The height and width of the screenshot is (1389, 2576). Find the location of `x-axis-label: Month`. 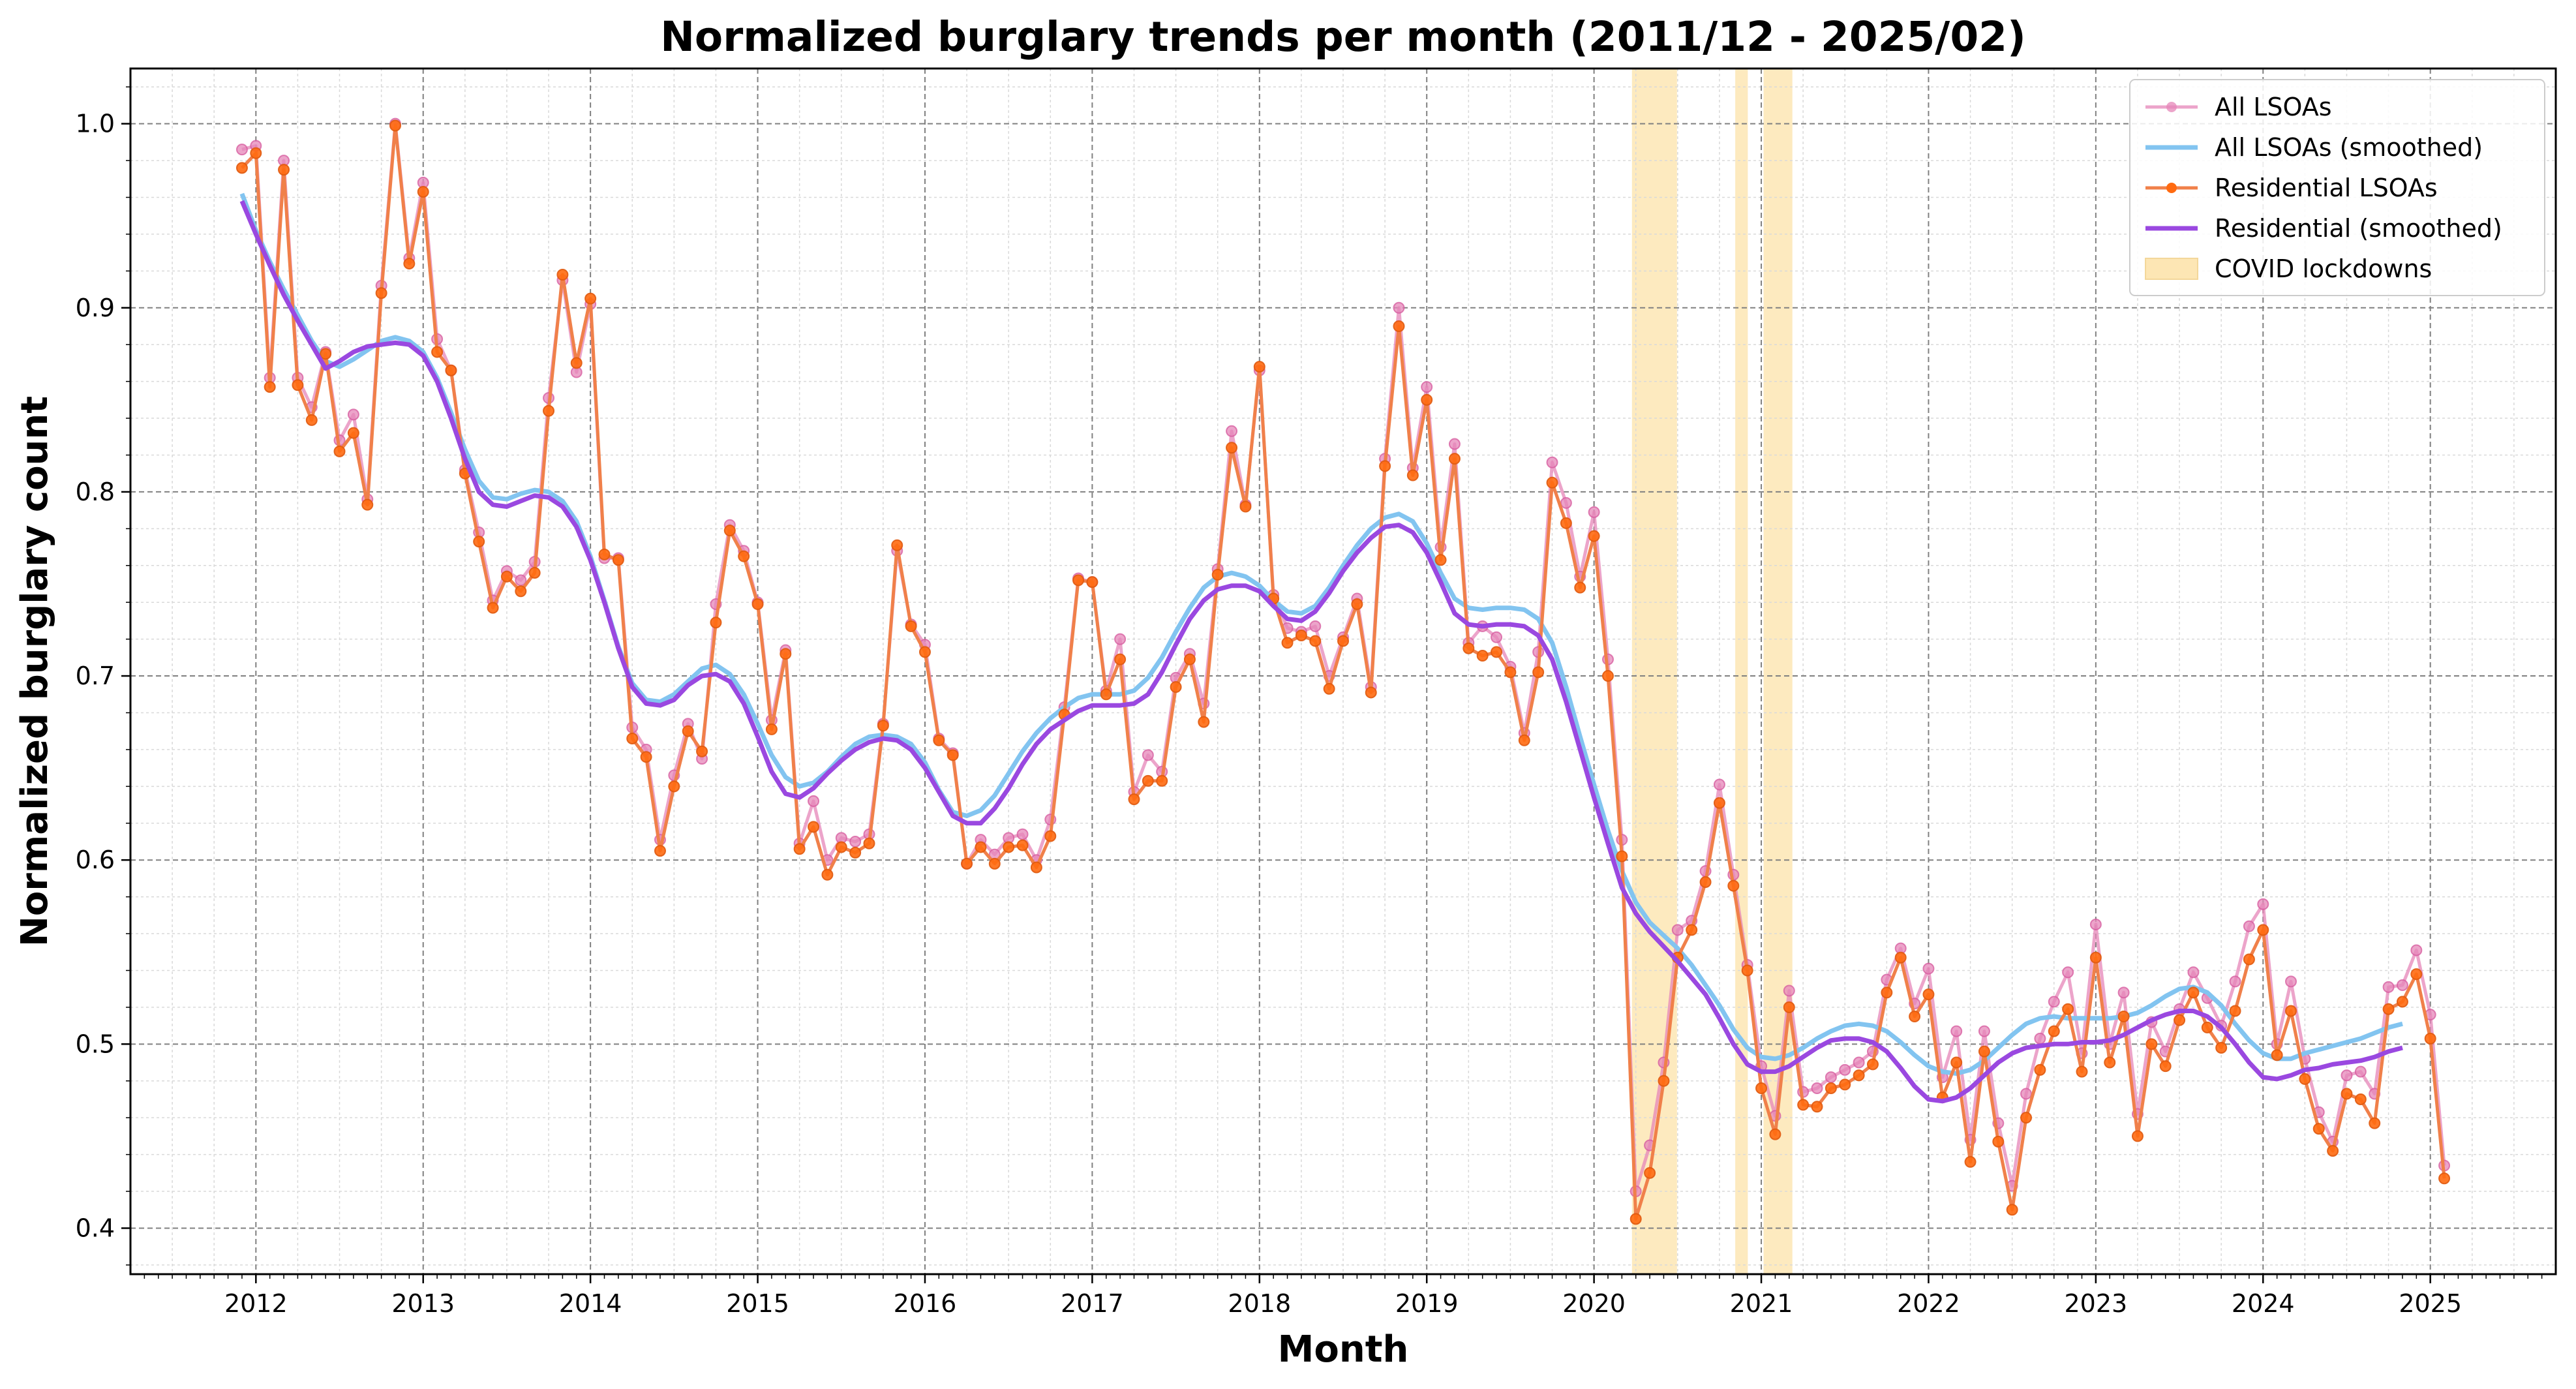

x-axis-label: Month is located at coordinates (1344, 1349).